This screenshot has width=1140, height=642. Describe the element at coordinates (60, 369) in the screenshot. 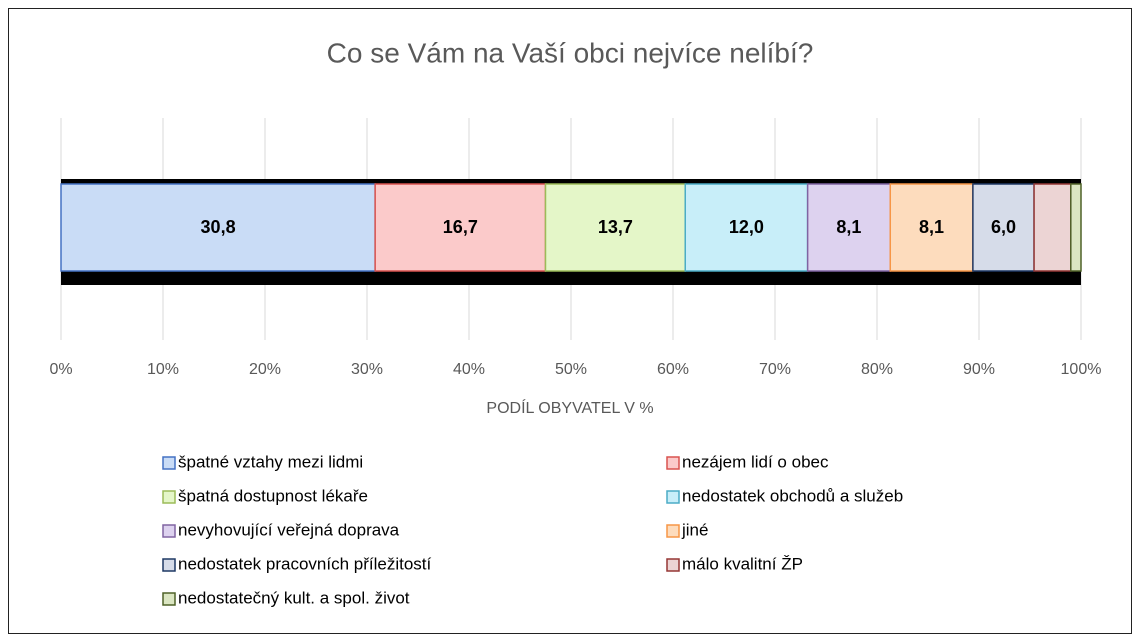

I see `x-tick-label: 0%` at that location.